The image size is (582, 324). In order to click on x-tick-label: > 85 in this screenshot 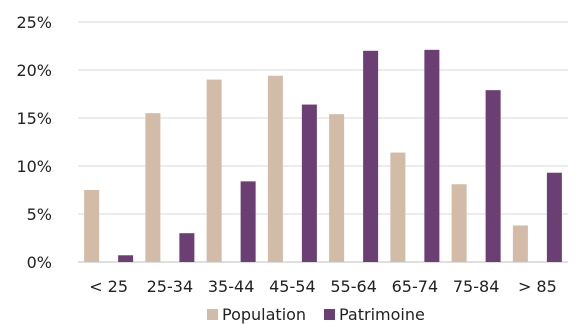, I will do `click(537, 286)`.